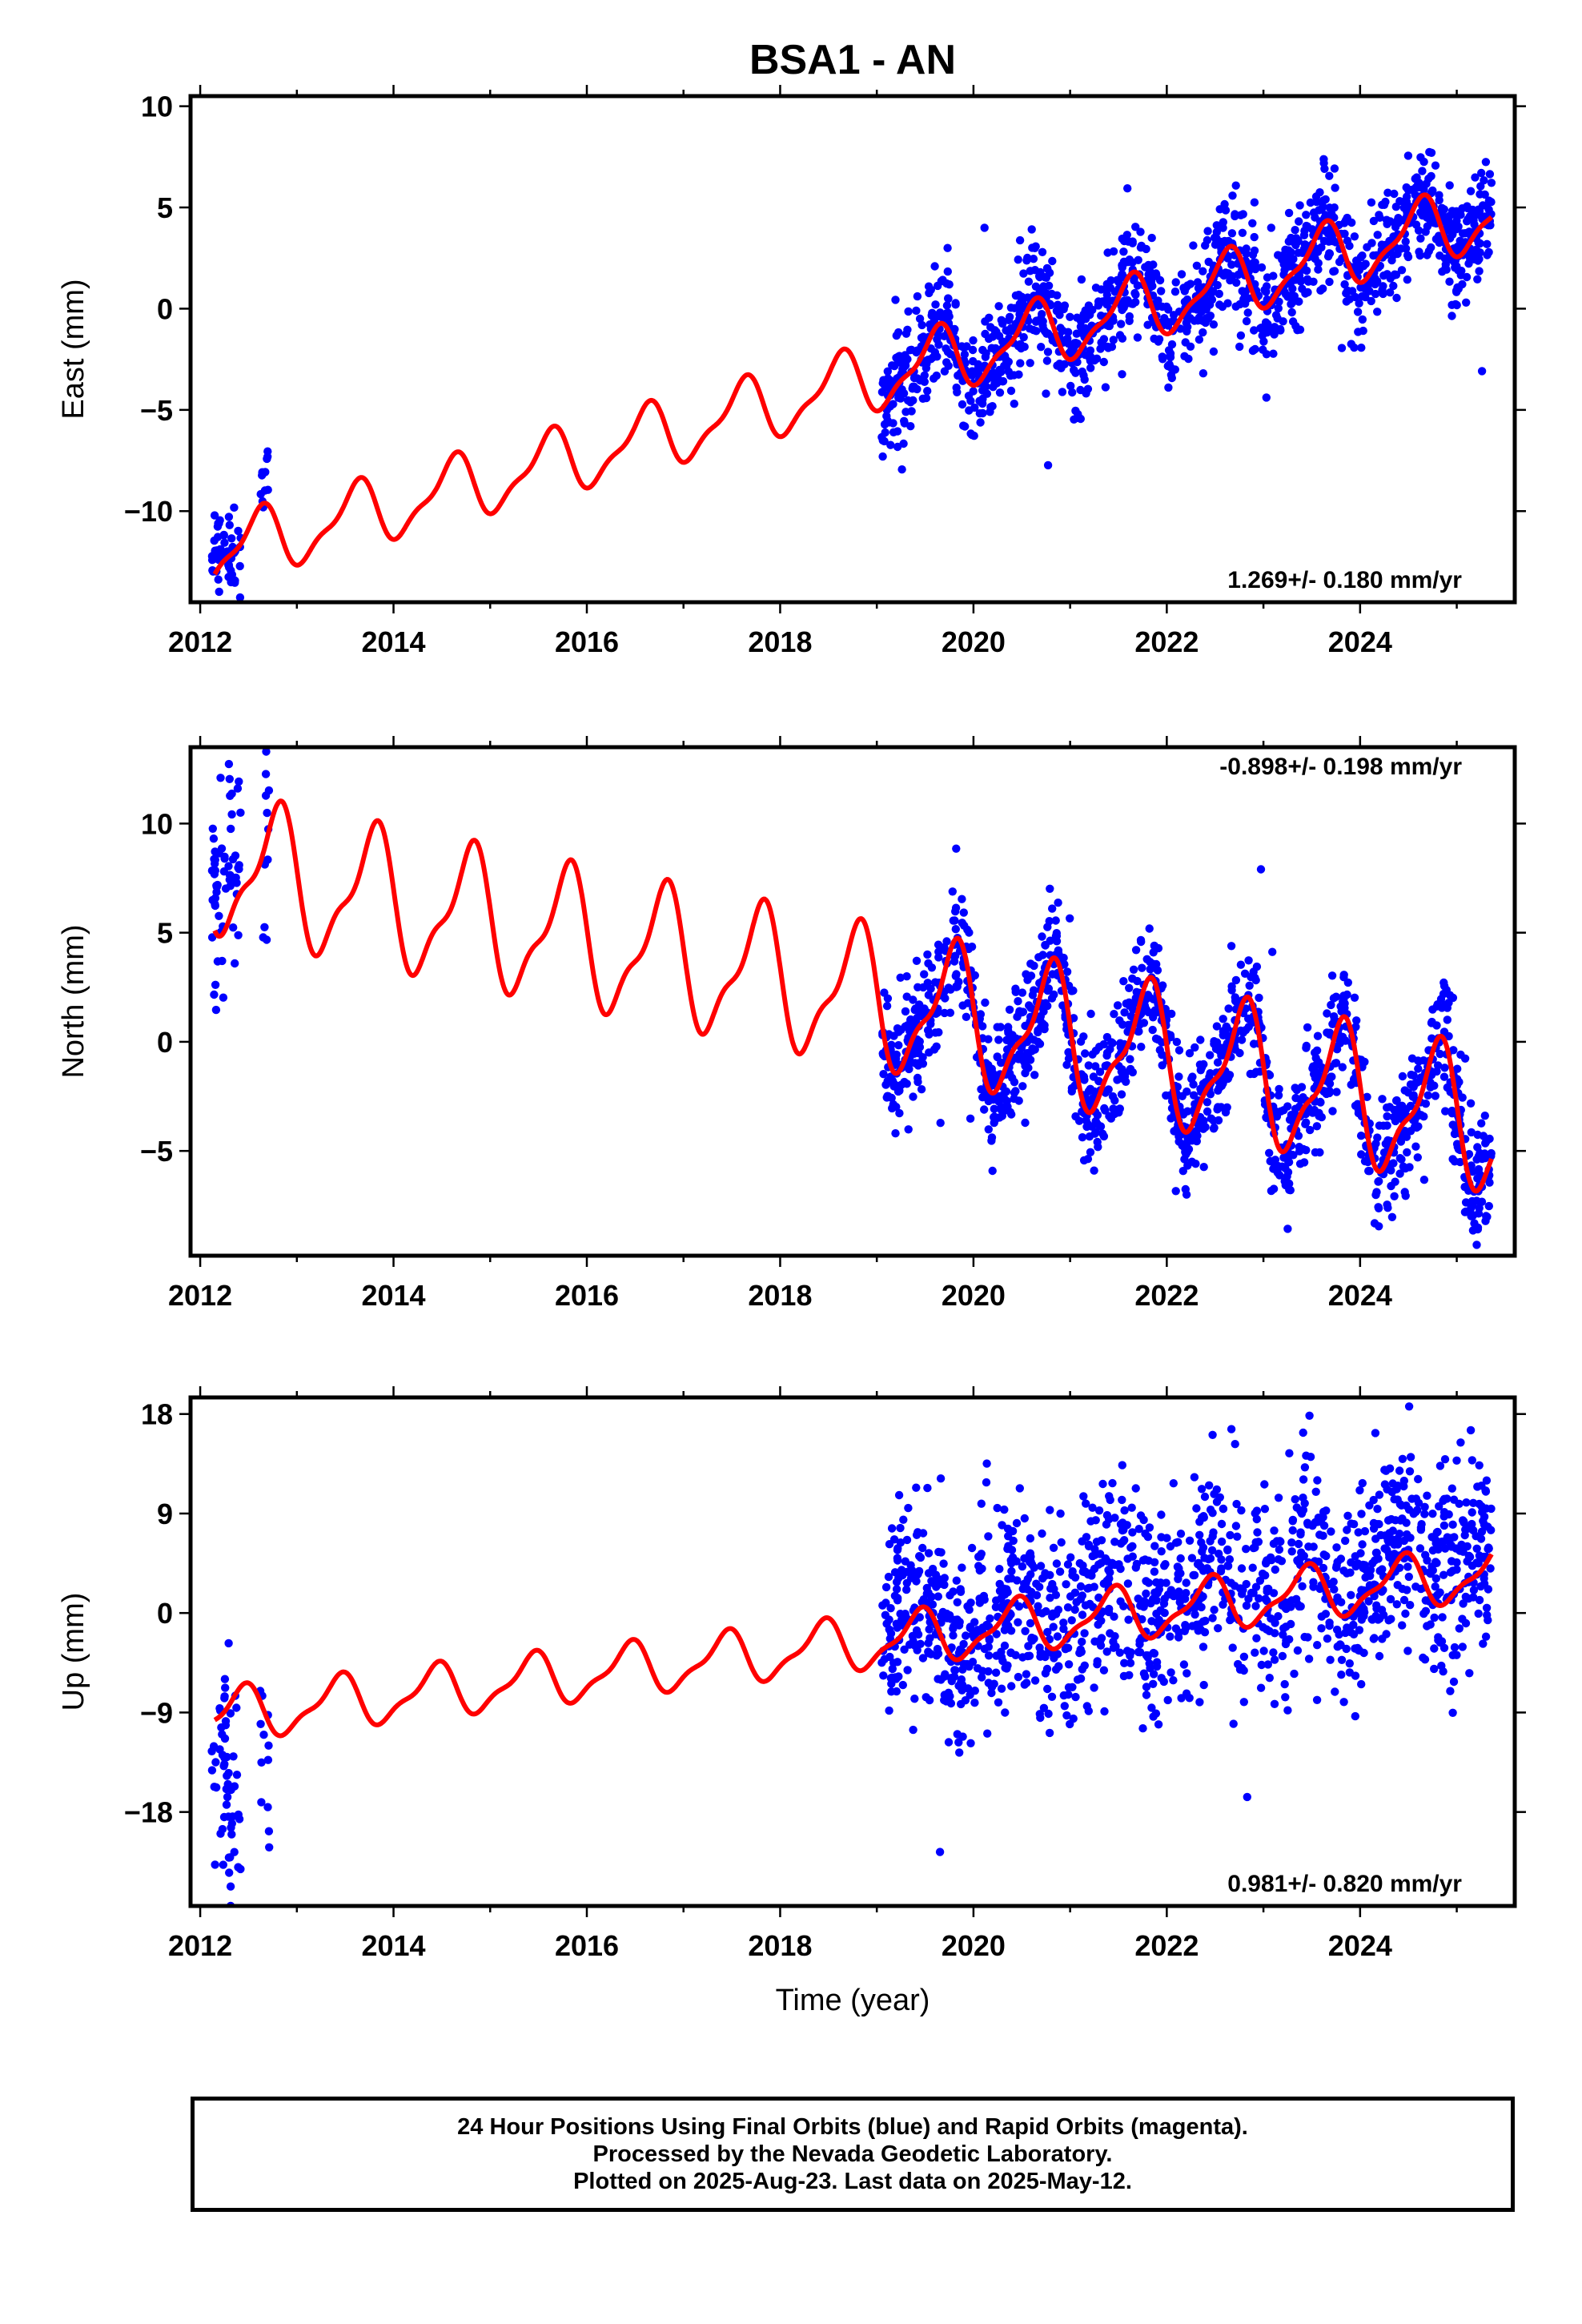 The height and width of the screenshot is (2324, 1582). What do you see at coordinates (1360, 1945) in the screenshot?
I see `up-x-tick-label: 2024` at bounding box center [1360, 1945].